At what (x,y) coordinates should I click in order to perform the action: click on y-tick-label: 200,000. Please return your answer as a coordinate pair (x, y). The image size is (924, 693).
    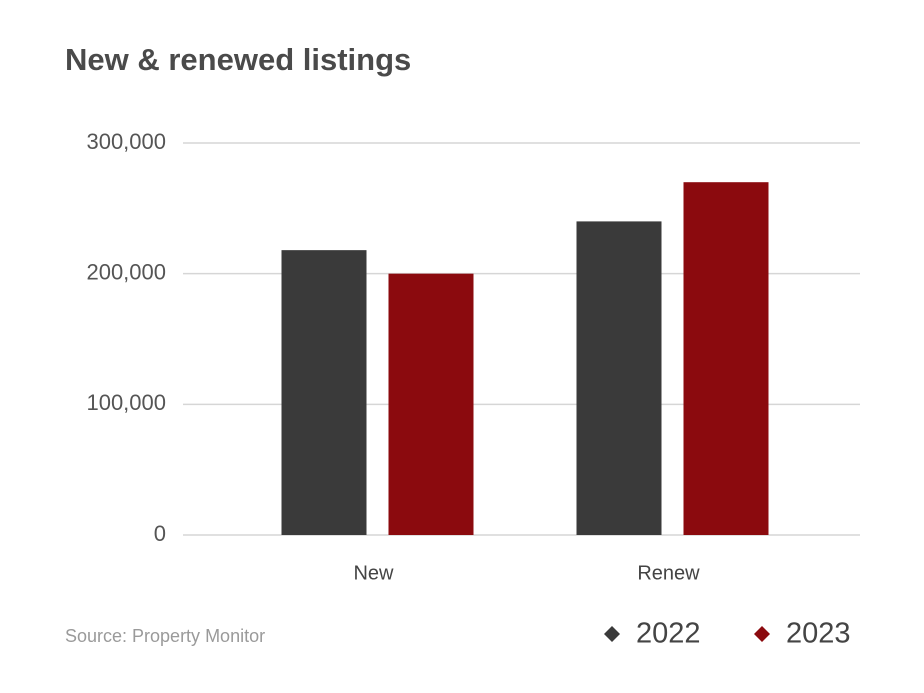
    Looking at the image, I should click on (126, 271).